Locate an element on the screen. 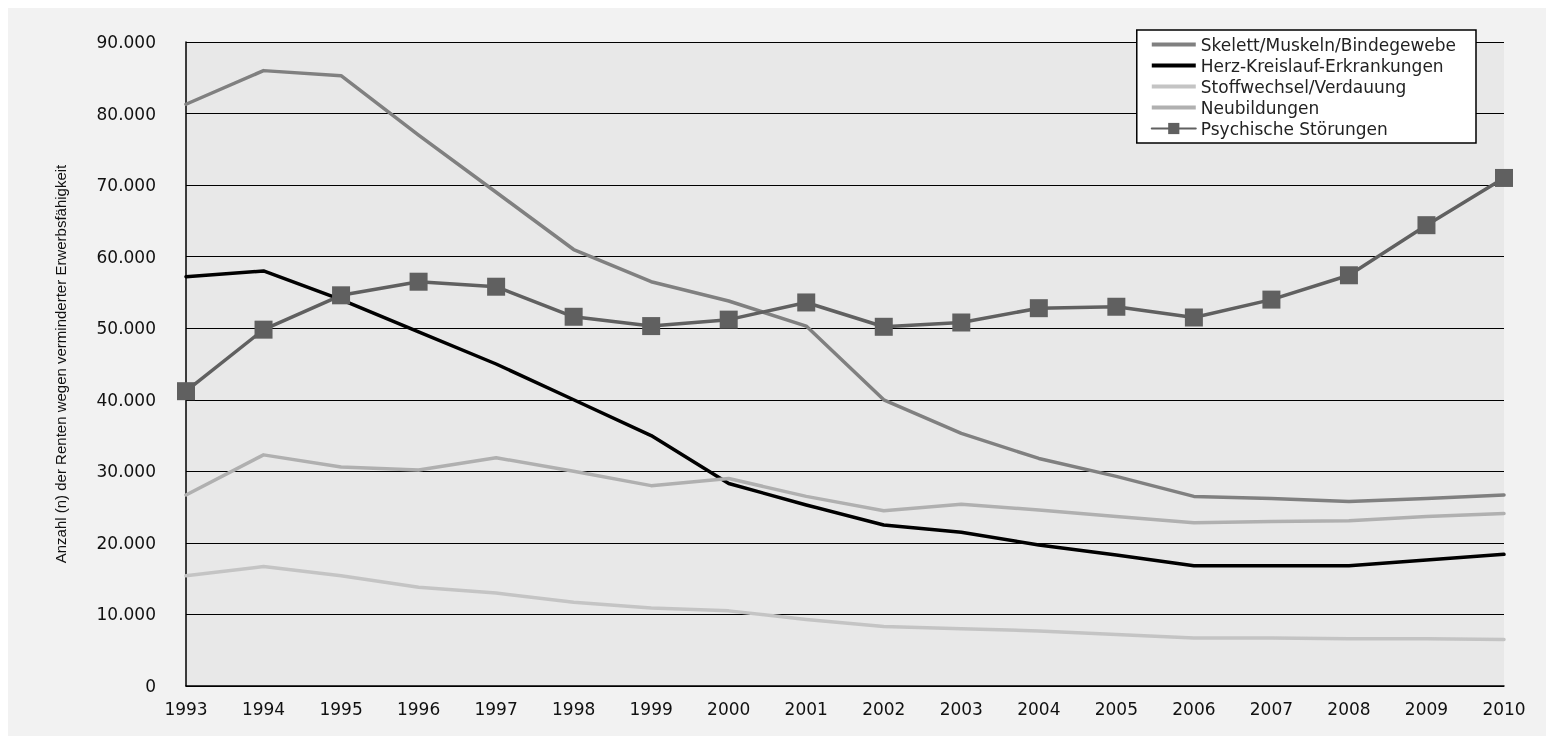 This screenshot has width=1554, height=744. y-tick-label: 90.000 is located at coordinates (126, 42).